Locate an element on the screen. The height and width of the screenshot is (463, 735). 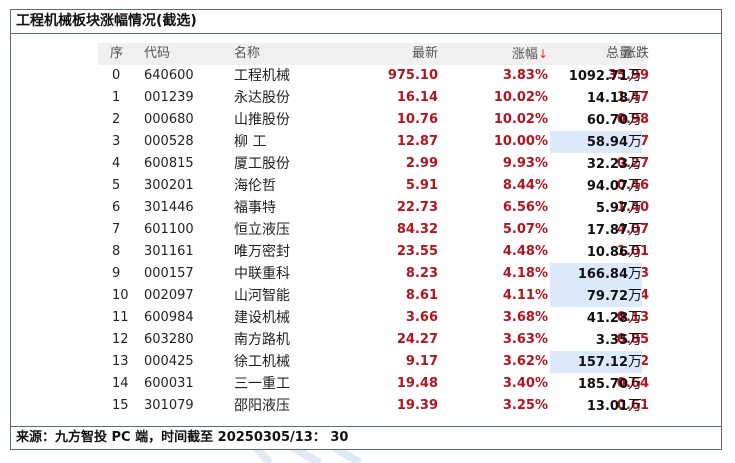
row-name: 徐工机械 is located at coordinates (262, 362).